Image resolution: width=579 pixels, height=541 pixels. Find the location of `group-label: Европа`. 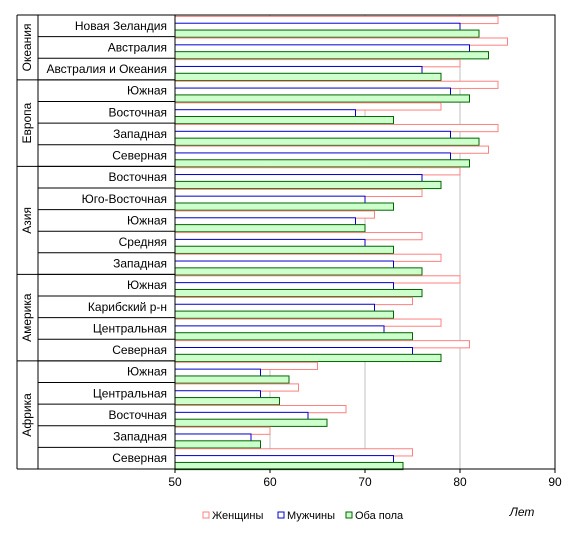

group-label: Европа is located at coordinates (27, 122).